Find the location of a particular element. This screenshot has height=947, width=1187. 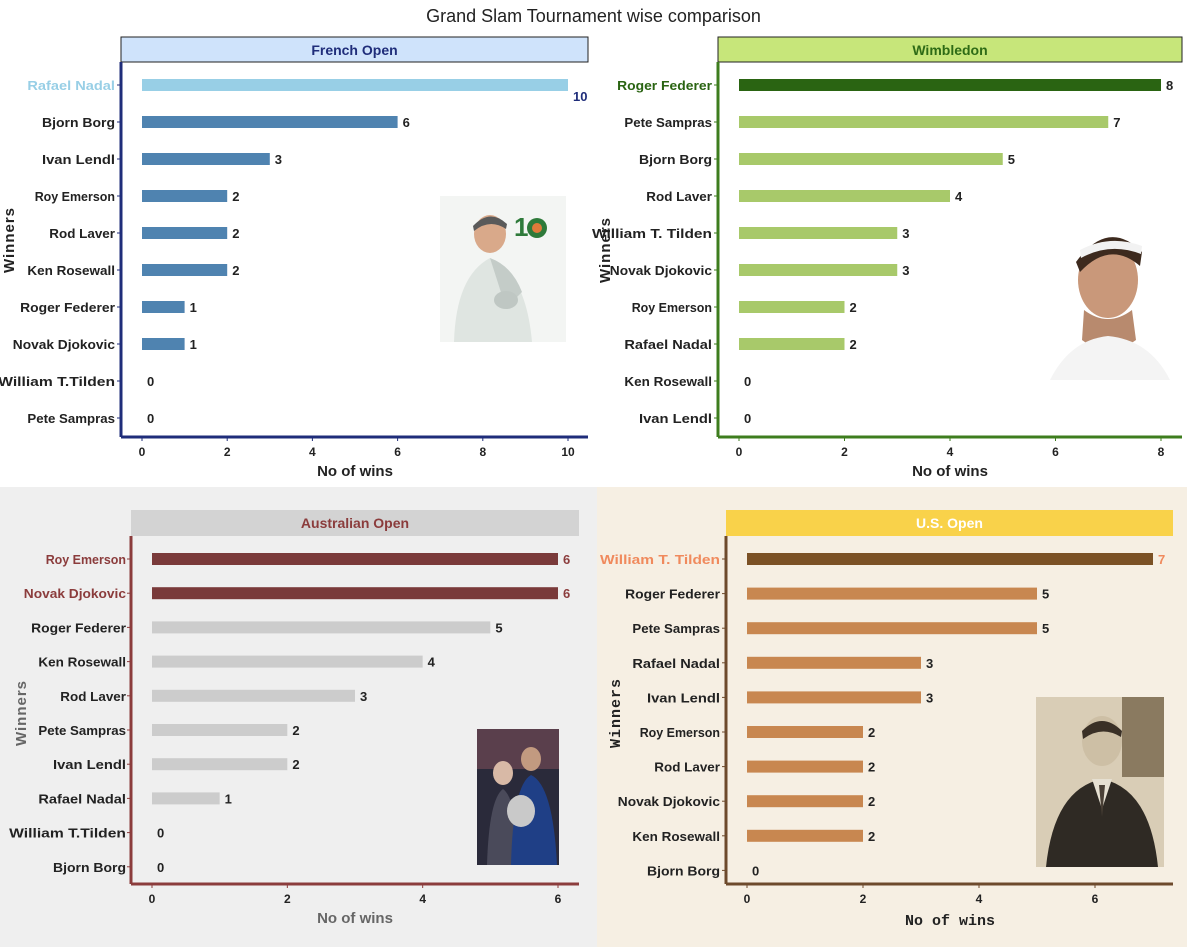

french-x-tick-label: 4 is located at coordinates (312, 452).